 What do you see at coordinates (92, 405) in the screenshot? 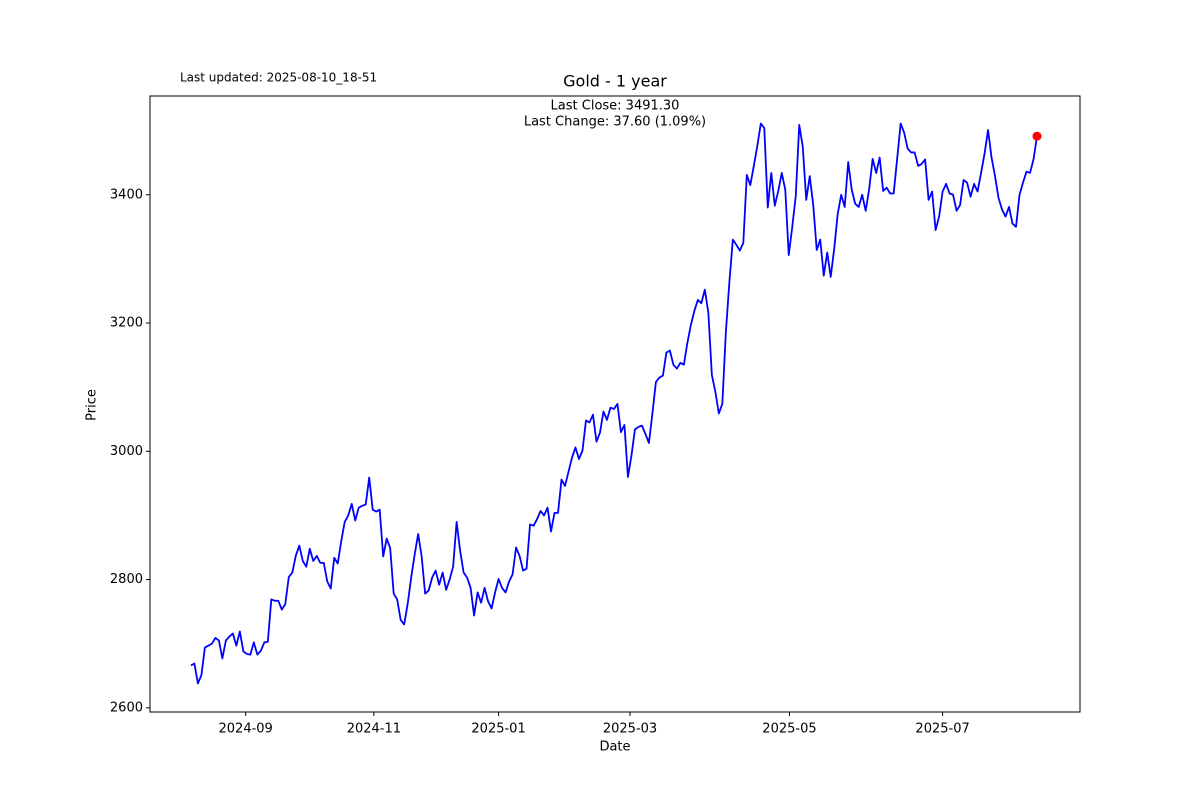
I see `y-axis-label: Price` at bounding box center [92, 405].